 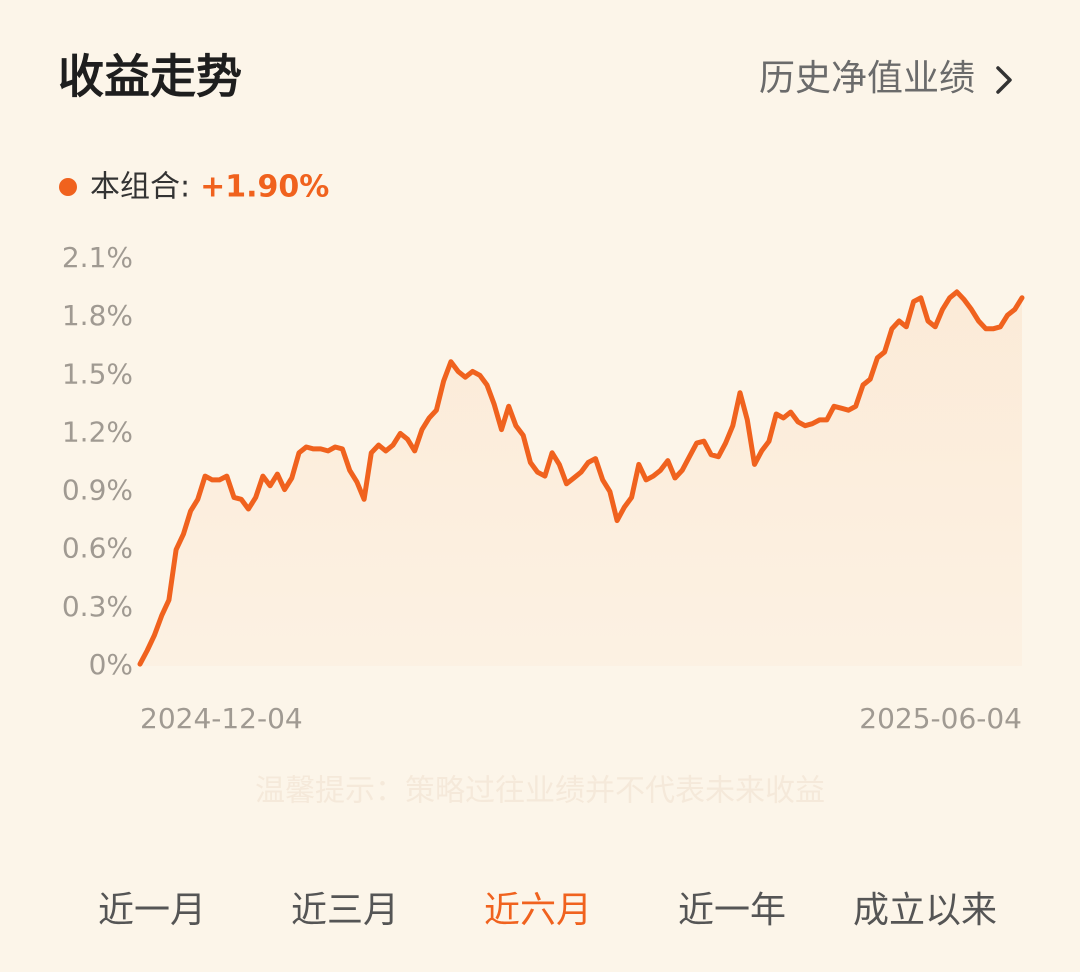 I want to click on period-tab: 近六月, so click(x=538, y=910).